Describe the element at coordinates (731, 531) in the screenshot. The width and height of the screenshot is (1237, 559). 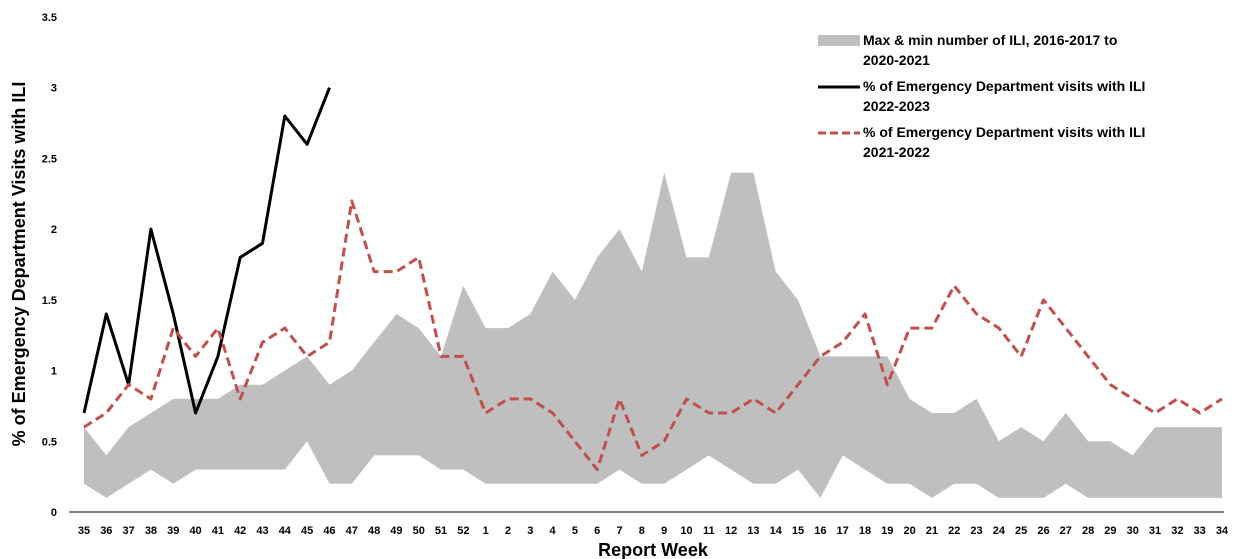
I see `x-tick-label: 12` at that location.